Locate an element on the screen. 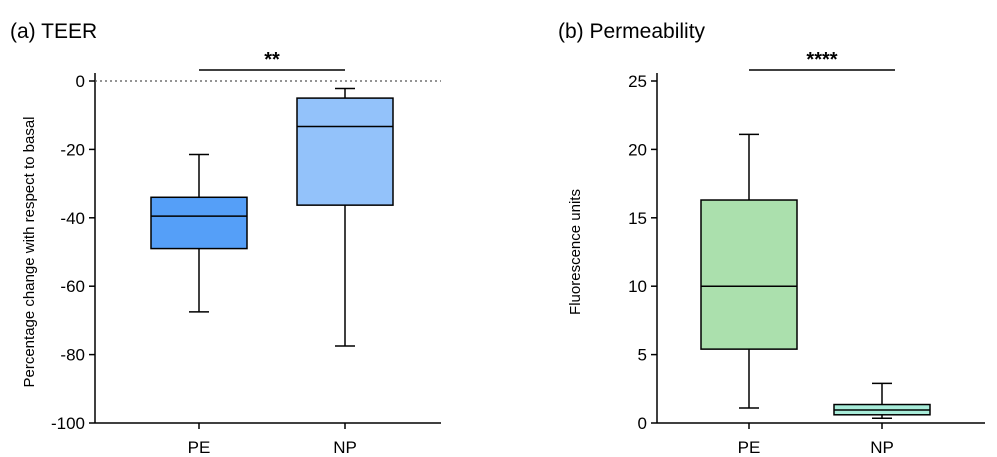 The width and height of the screenshot is (997, 457). y-tick-label-teer: -40 is located at coordinates (72, 218).